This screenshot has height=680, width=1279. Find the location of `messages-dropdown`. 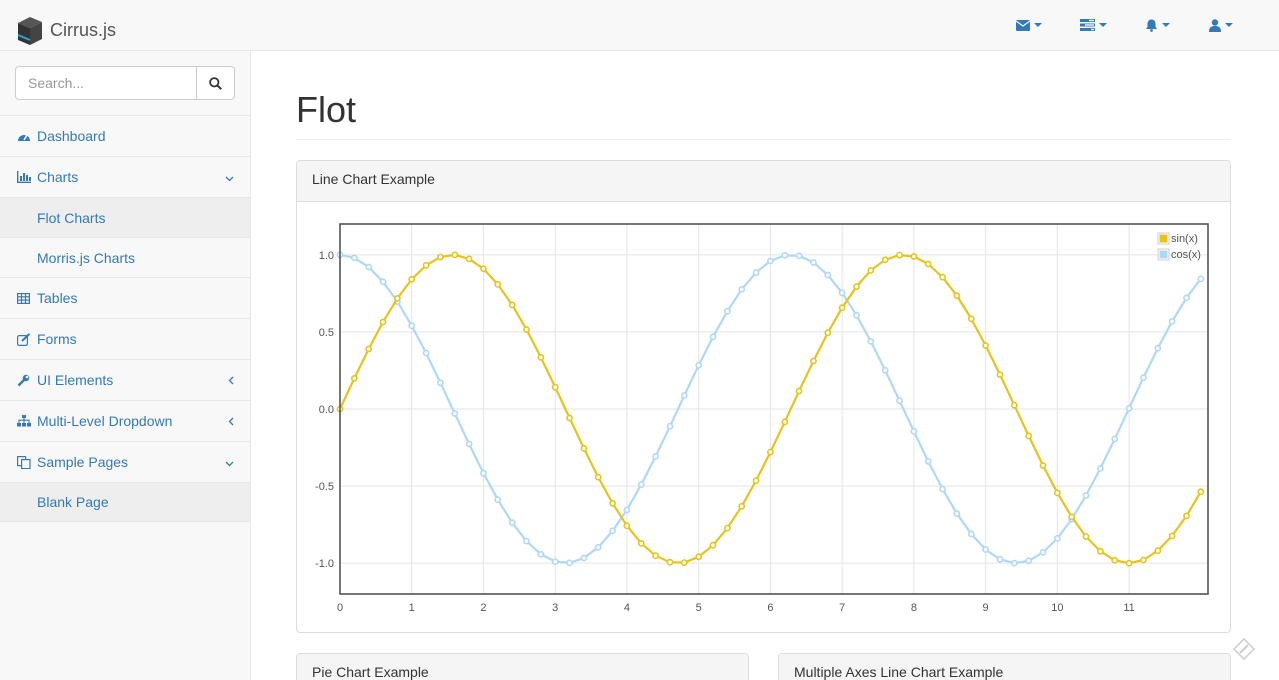

messages-dropdown is located at coordinates (1029, 25).